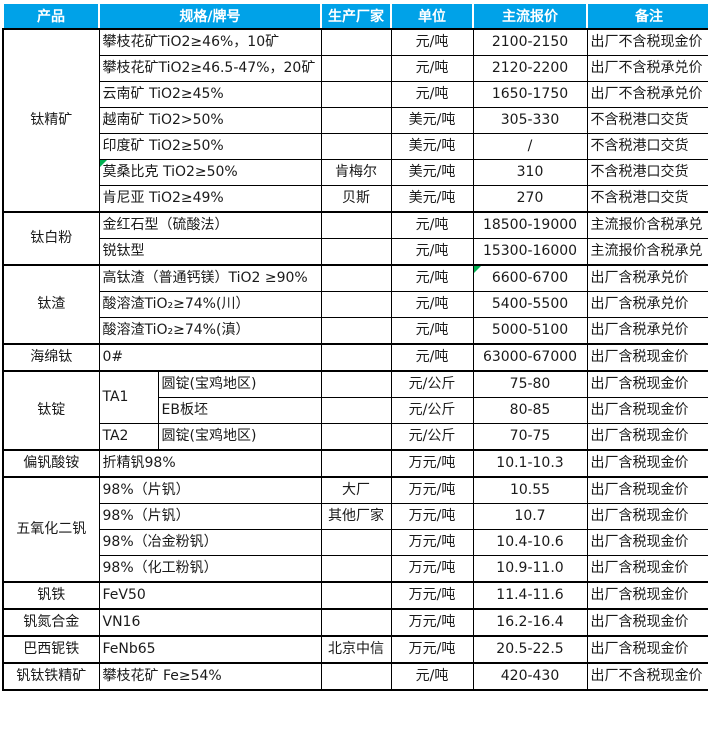 The width and height of the screenshot is (708, 733). I want to click on cell-price: 11.4-11.6, so click(530, 595).